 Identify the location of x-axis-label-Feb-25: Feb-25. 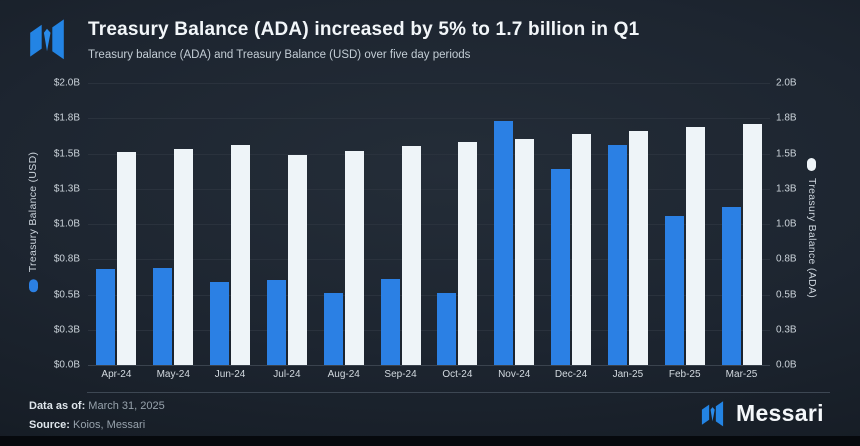
(684, 374).